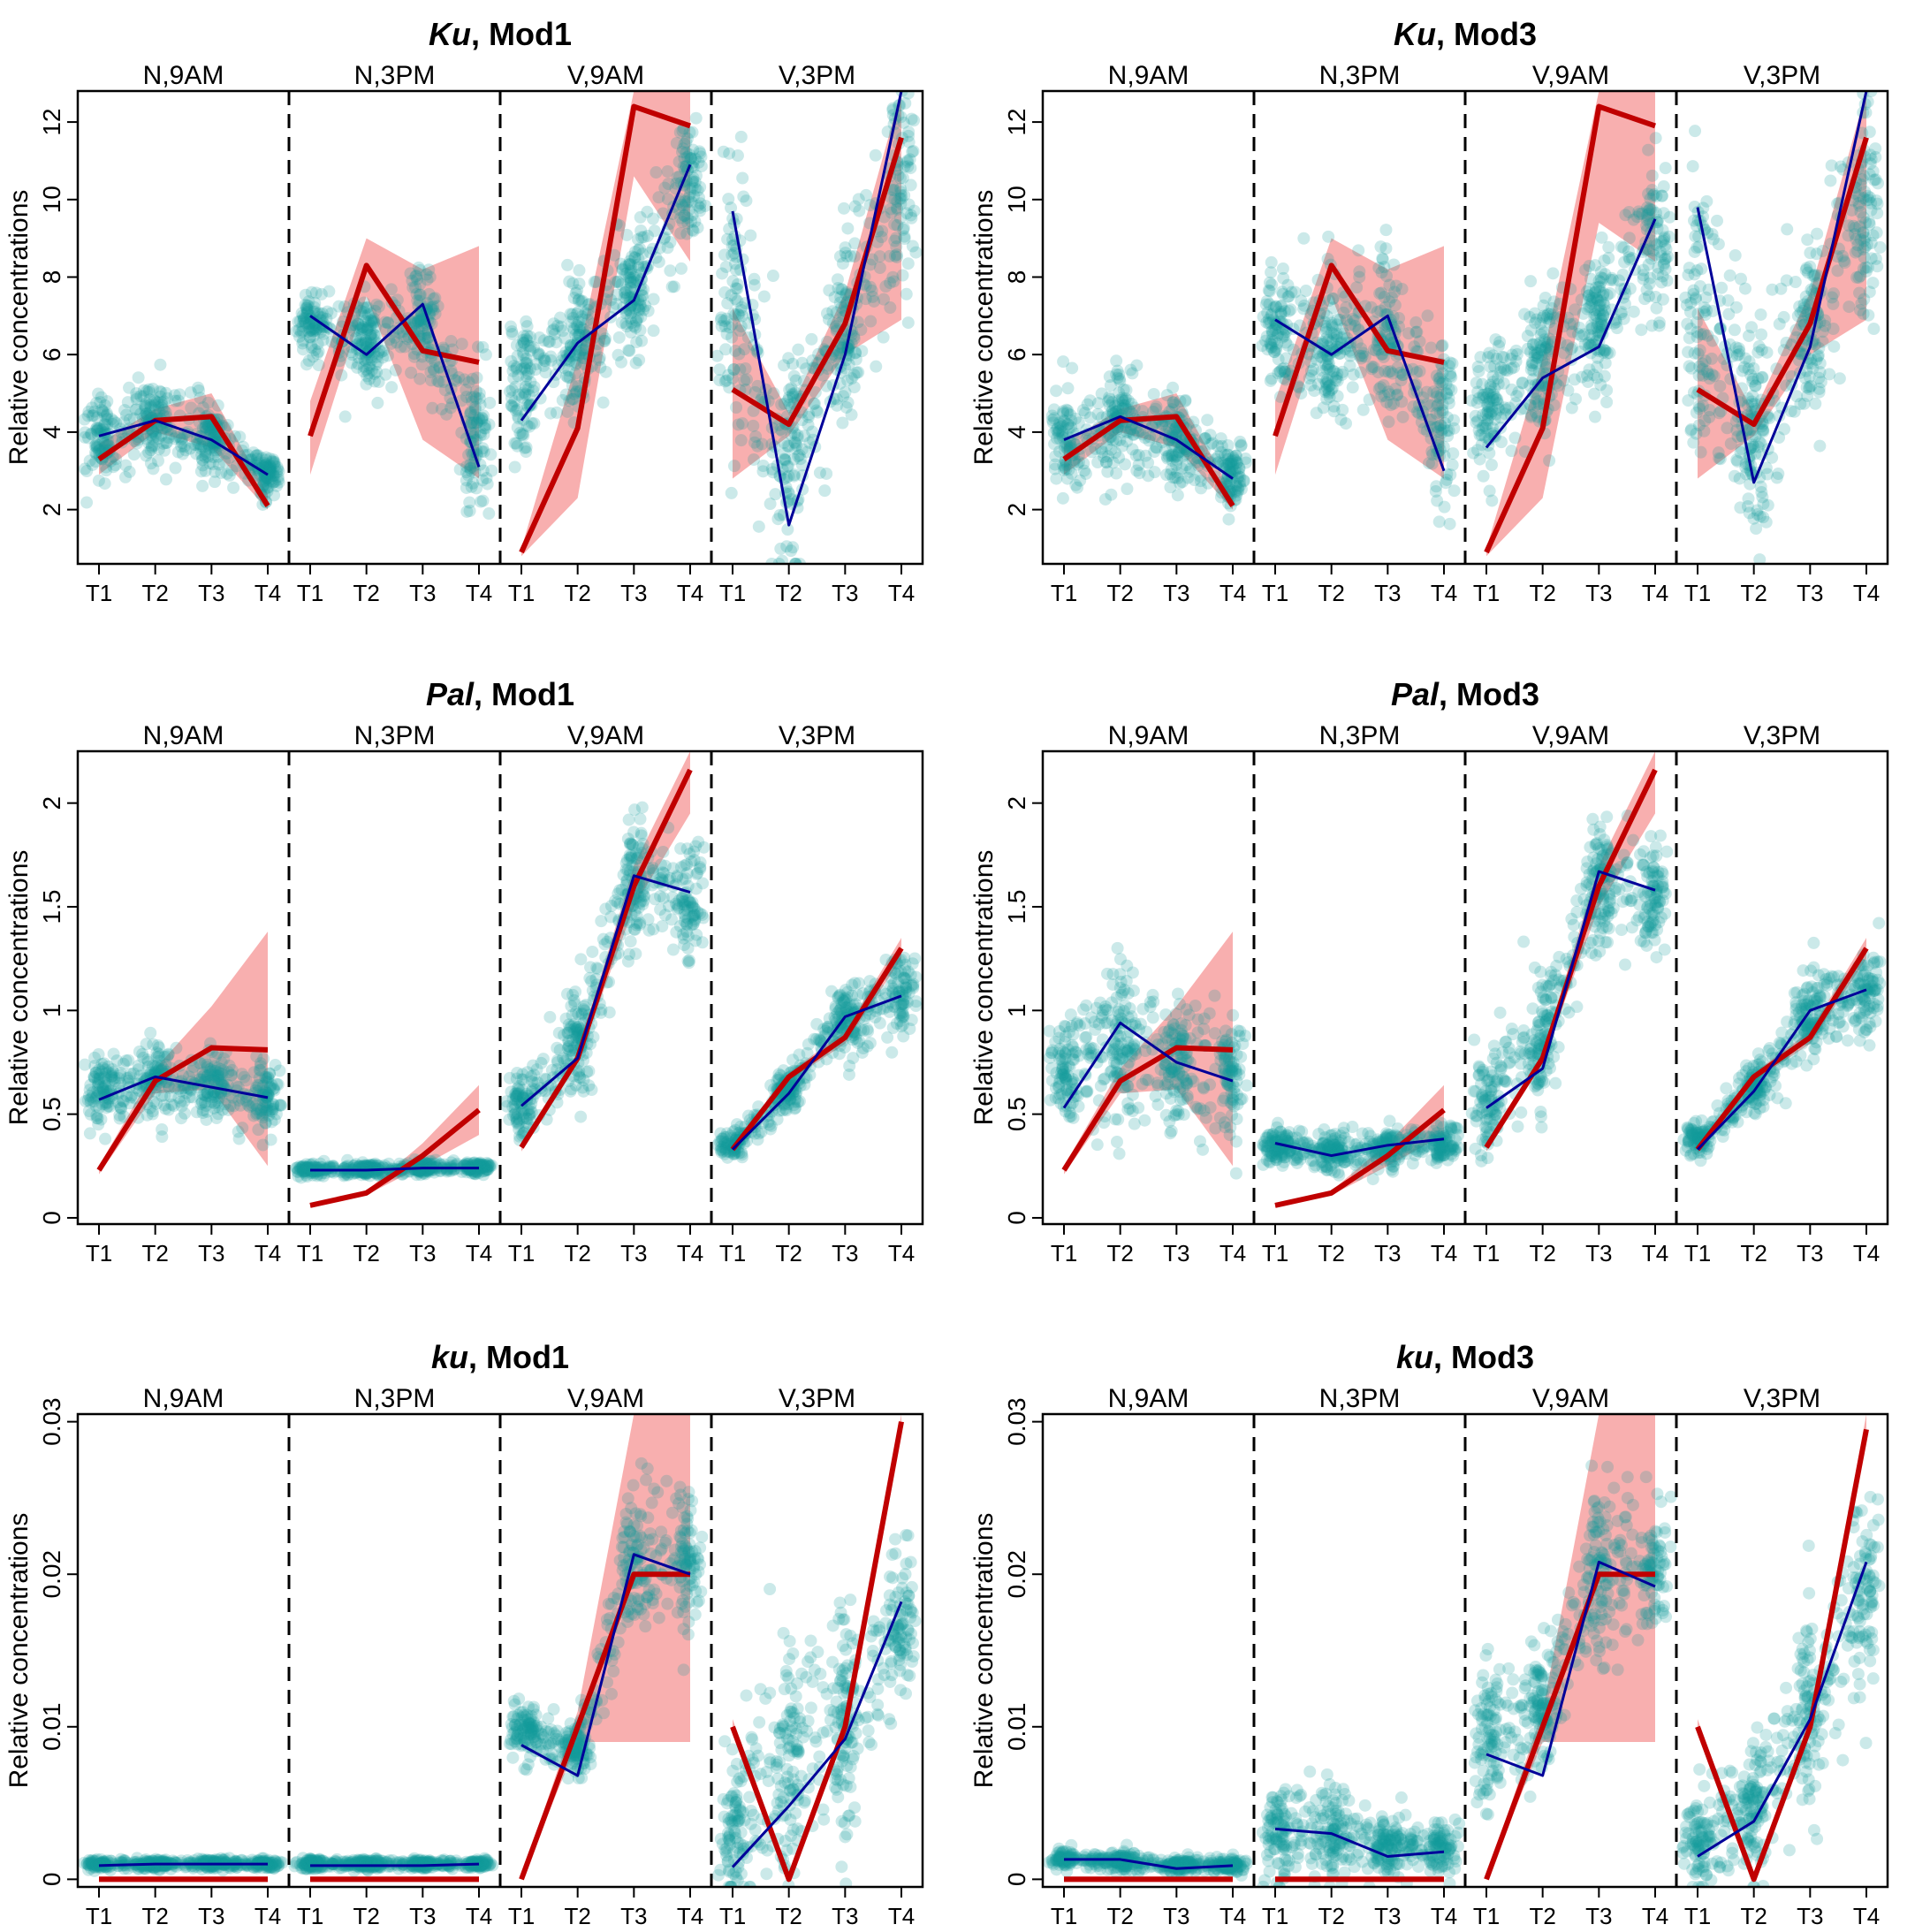 The image size is (1930, 1932). I want to click on y-tick-label: 0.5, so click(51, 1114).